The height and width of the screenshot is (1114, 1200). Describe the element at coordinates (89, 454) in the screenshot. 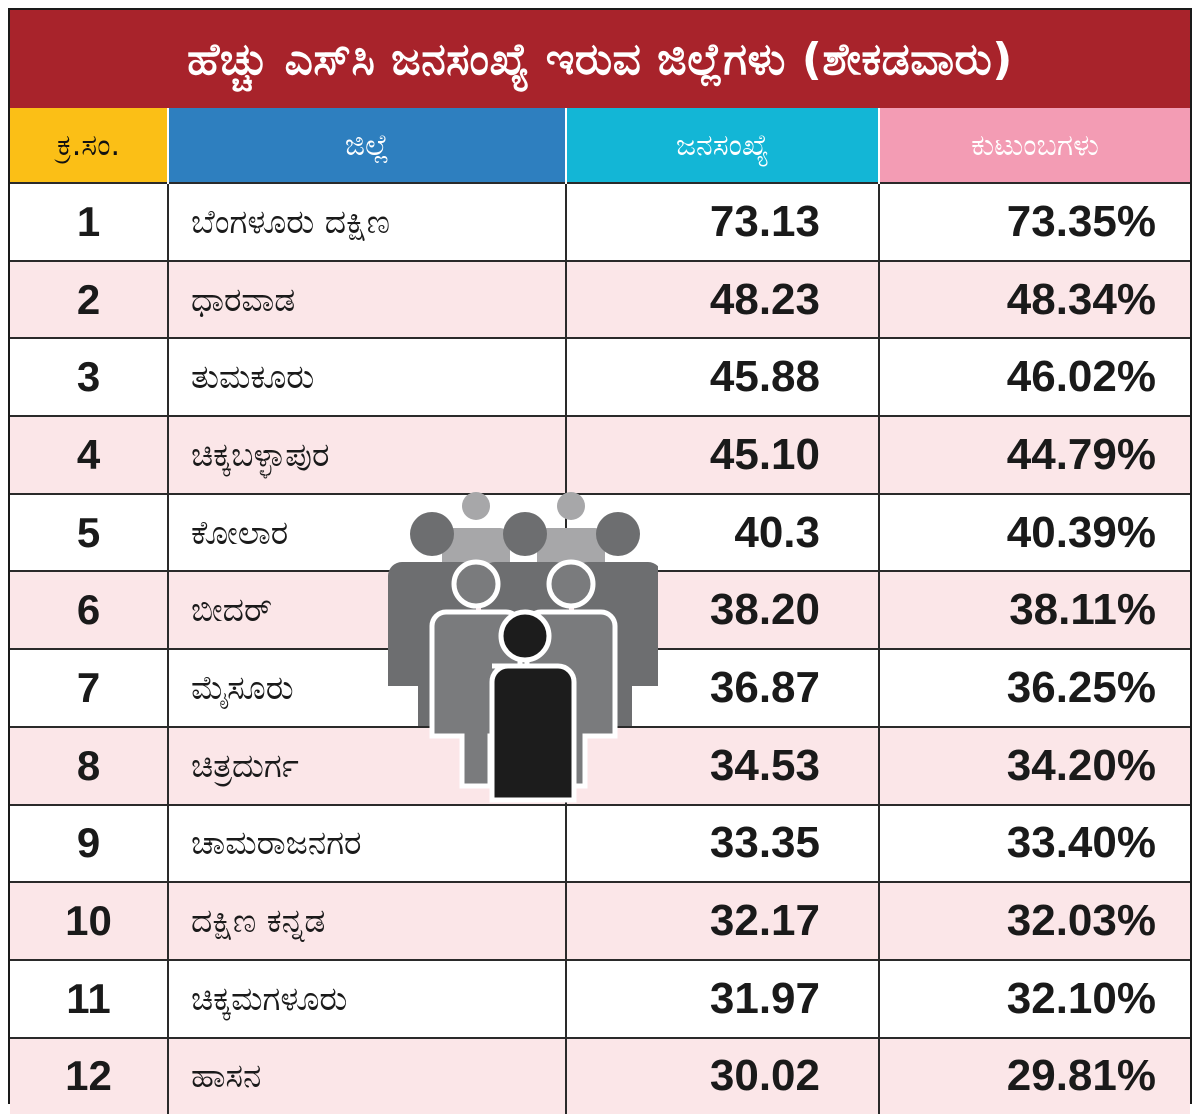

I see `cell-serial: 4` at that location.